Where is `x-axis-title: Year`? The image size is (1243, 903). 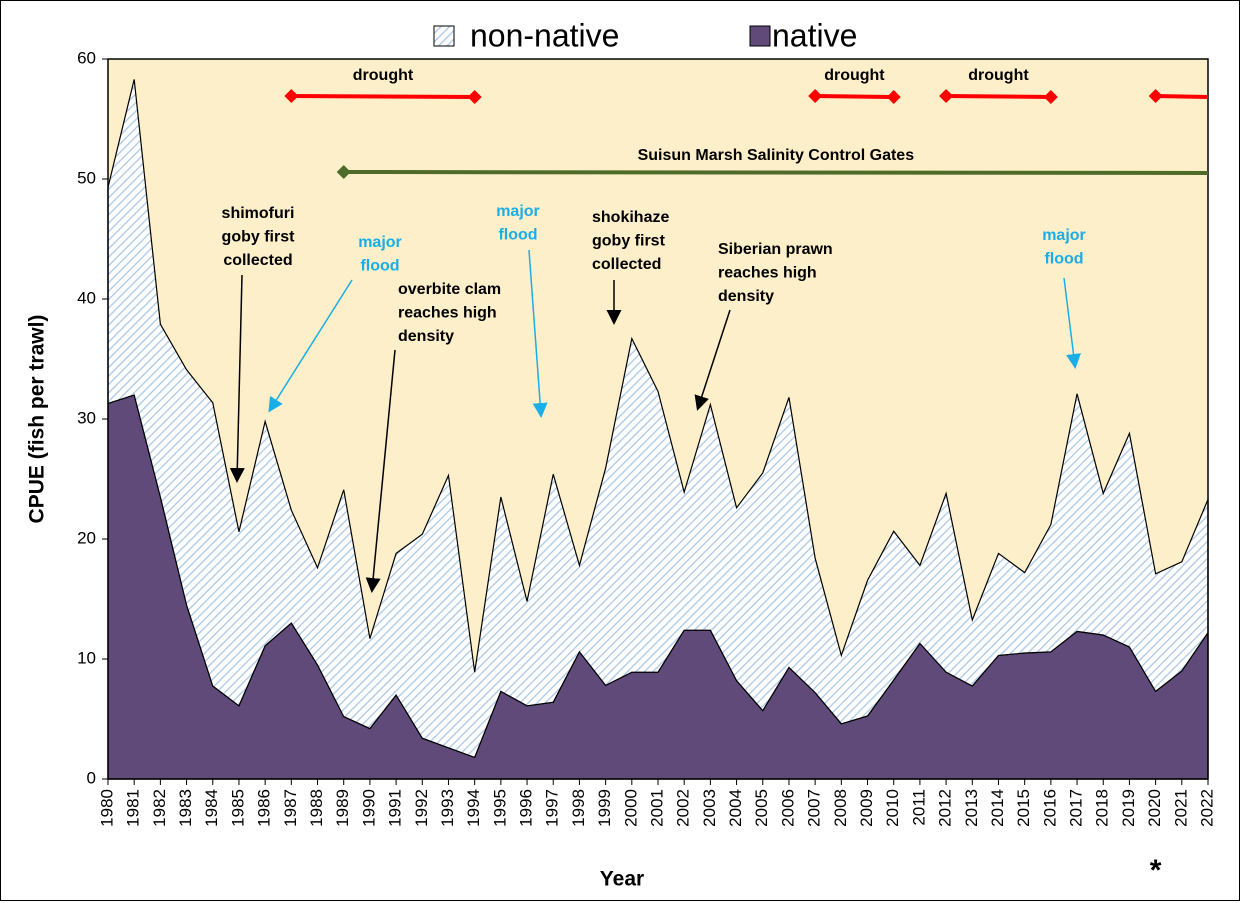
x-axis-title: Year is located at coordinates (622, 879).